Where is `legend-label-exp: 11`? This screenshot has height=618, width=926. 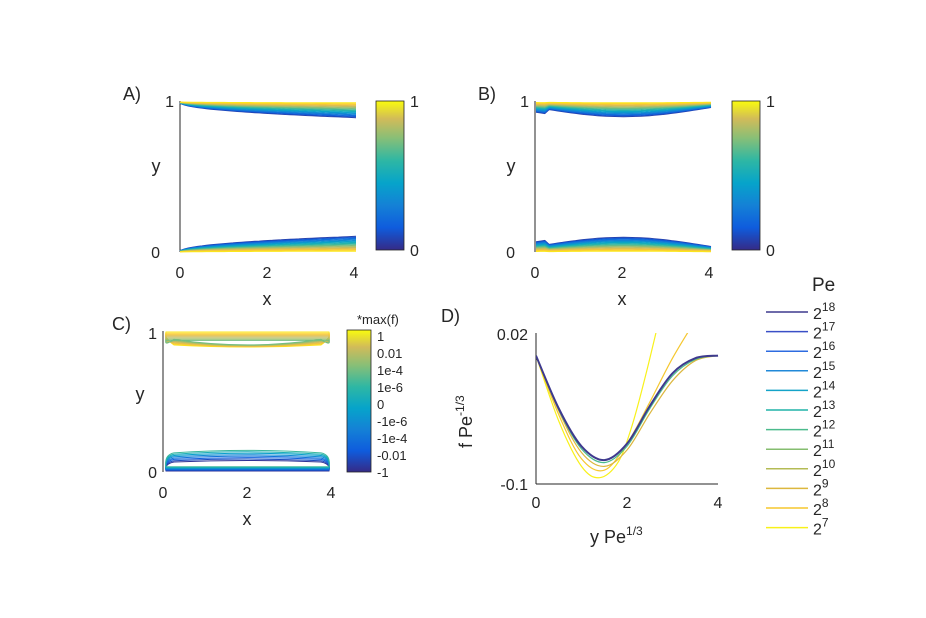
legend-label-exp: 11 is located at coordinates (828, 444).